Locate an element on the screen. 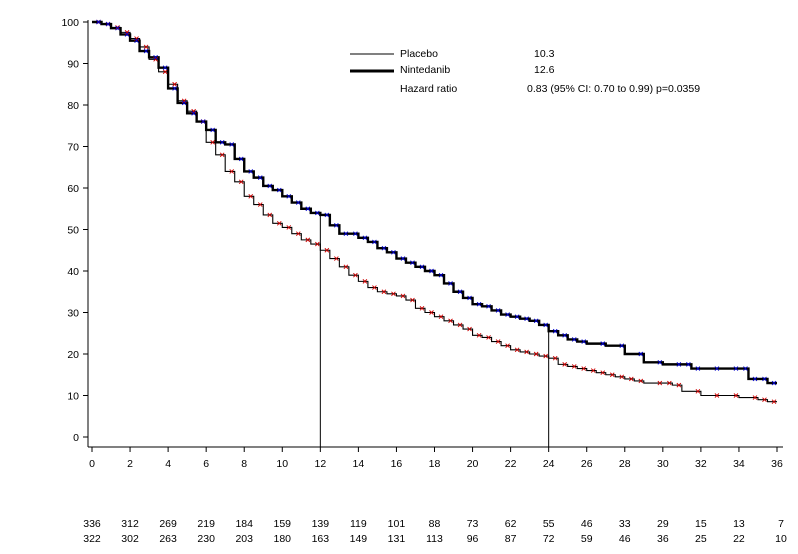 The width and height of the screenshot is (798, 554). x-axis-ticks: 0 2 4 6 8 10 12 14 16 18 20 22 24 26 28 30 32 34 36 is located at coordinates (436, 458).